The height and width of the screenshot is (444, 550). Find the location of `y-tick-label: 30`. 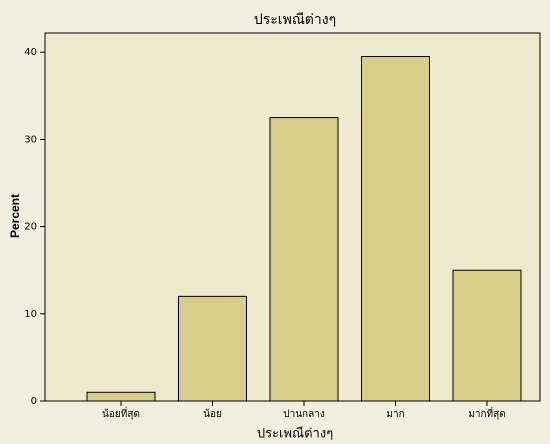

y-tick-label: 30 is located at coordinates (30, 139).